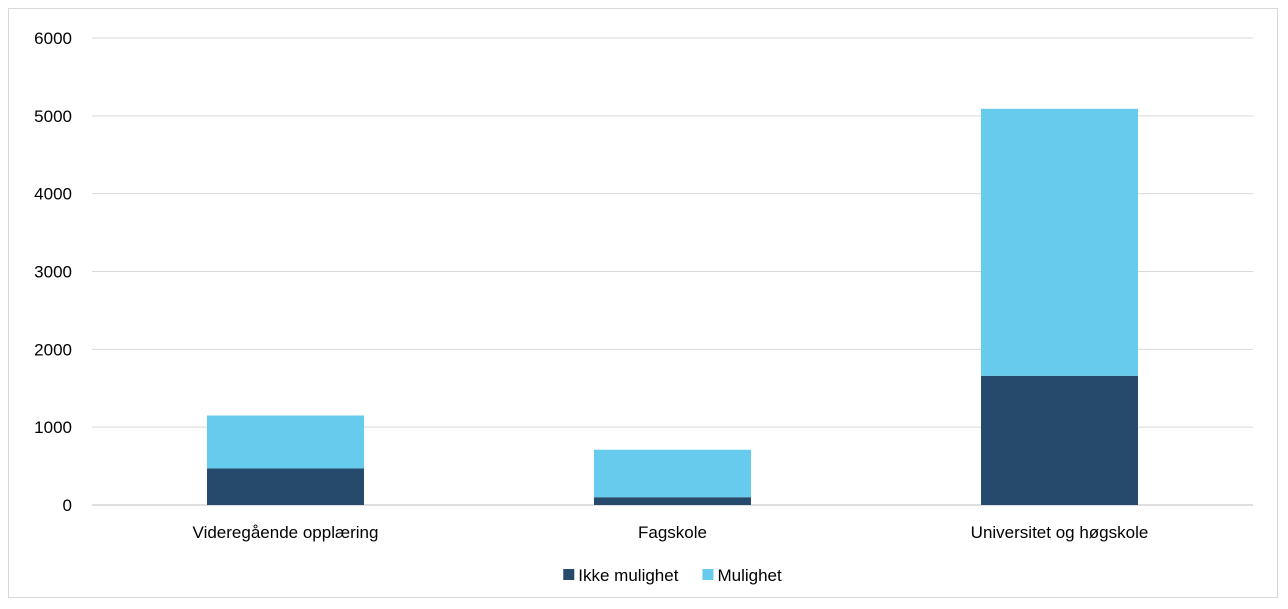 The width and height of the screenshot is (1288, 609). Describe the element at coordinates (628, 575) in the screenshot. I see `legend-label: Ikke mulighet` at that location.